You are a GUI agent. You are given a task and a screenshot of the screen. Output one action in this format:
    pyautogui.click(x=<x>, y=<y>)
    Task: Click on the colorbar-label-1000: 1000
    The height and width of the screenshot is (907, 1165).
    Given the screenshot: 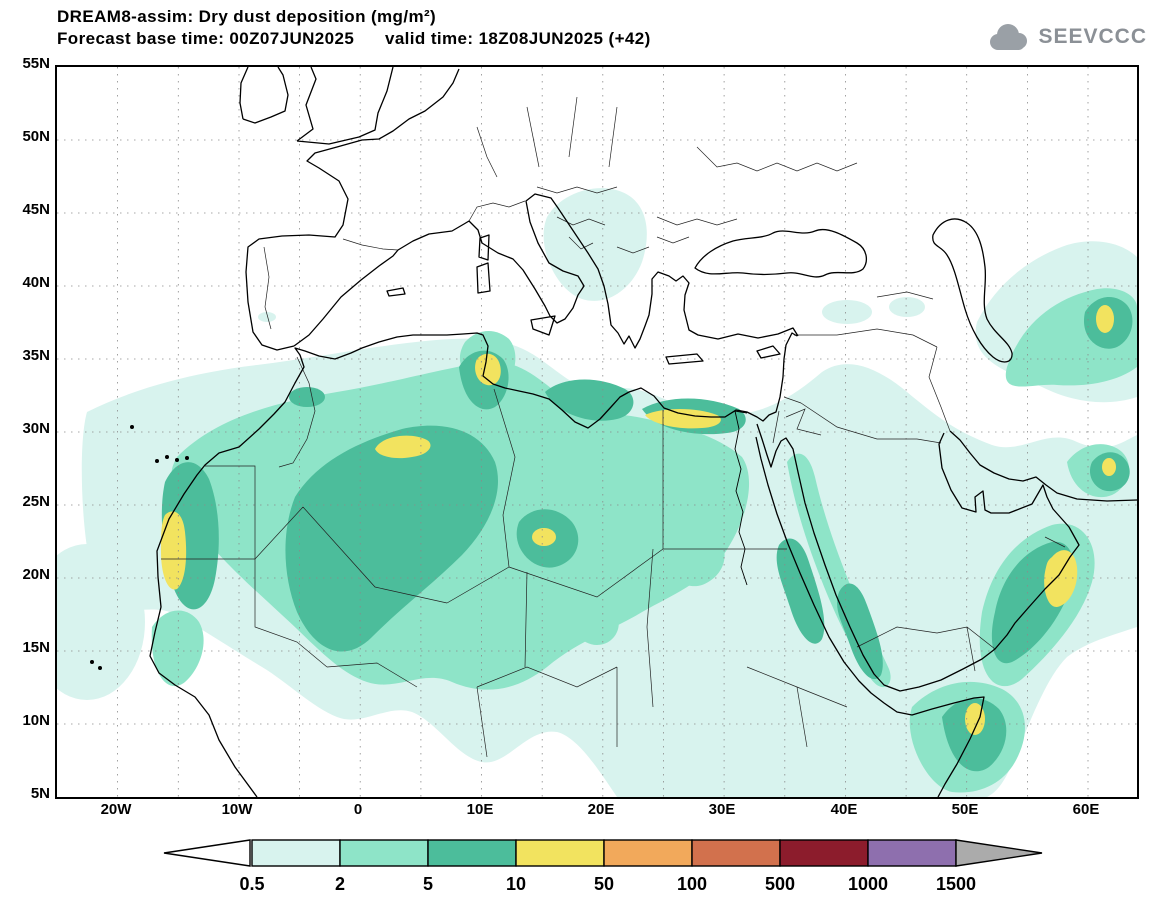 What is the action you would take?
    pyautogui.click(x=868, y=884)
    